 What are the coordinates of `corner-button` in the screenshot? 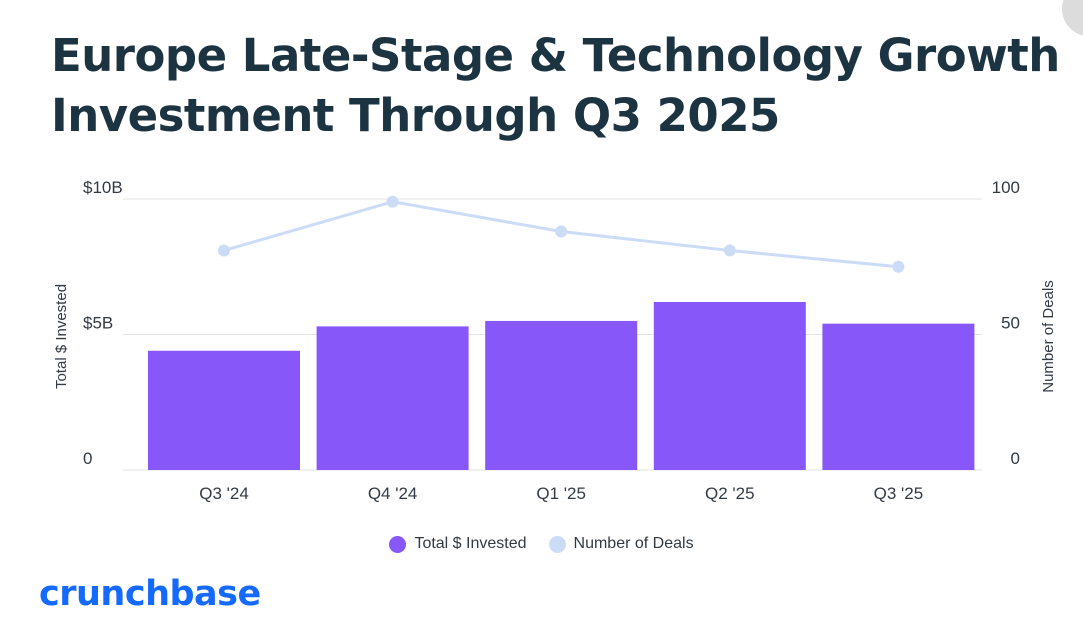 It's located at (1072, 18).